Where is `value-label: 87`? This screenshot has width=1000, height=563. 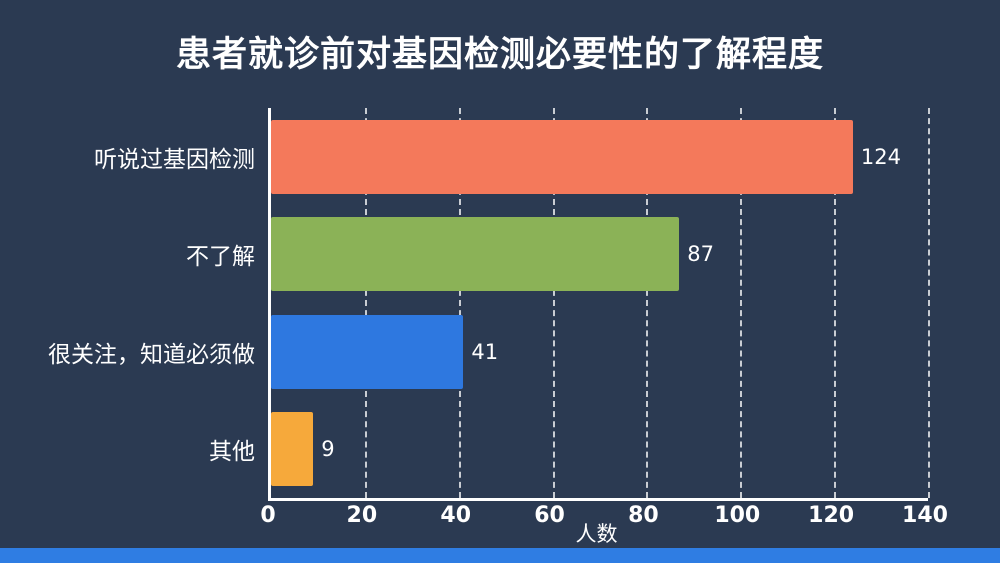
value-label: 87 is located at coordinates (700, 254).